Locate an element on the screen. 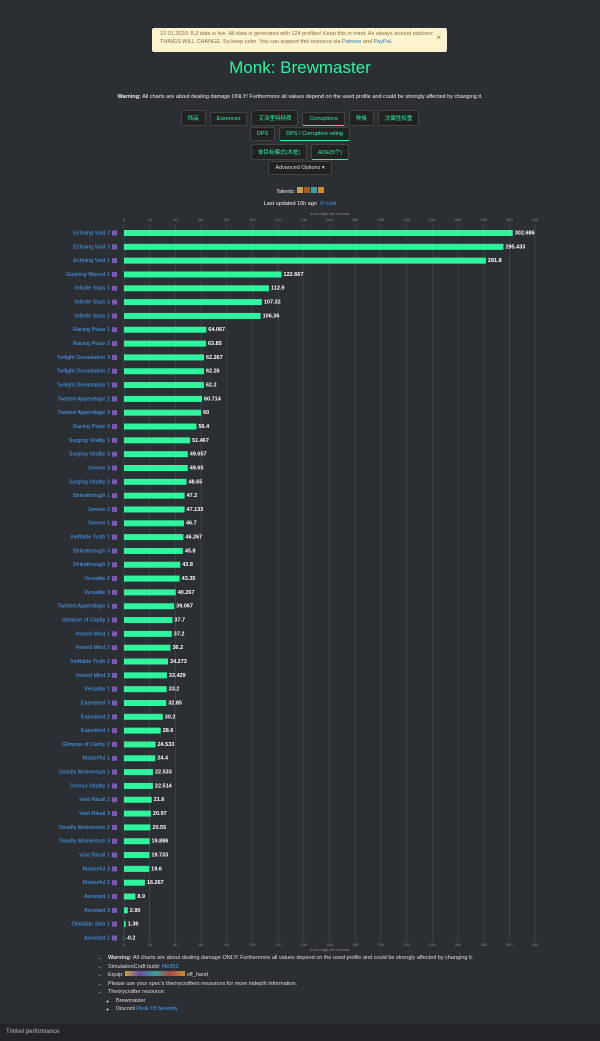 The image size is (600, 1041). banner-connector: and is located at coordinates (367, 42).